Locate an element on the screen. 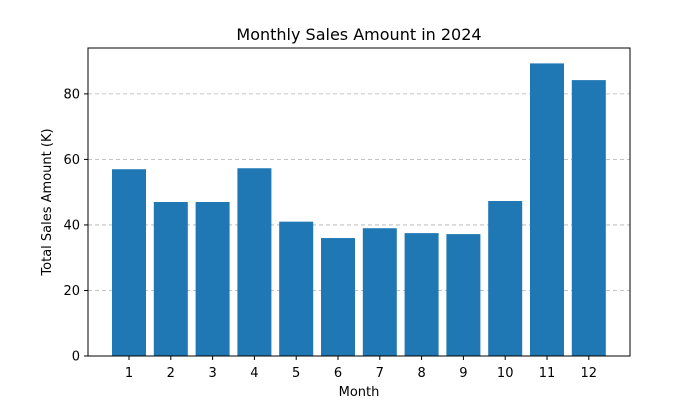 The image size is (700, 404). y-axis-label: Total Sales Amount (K) is located at coordinates (47, 202).